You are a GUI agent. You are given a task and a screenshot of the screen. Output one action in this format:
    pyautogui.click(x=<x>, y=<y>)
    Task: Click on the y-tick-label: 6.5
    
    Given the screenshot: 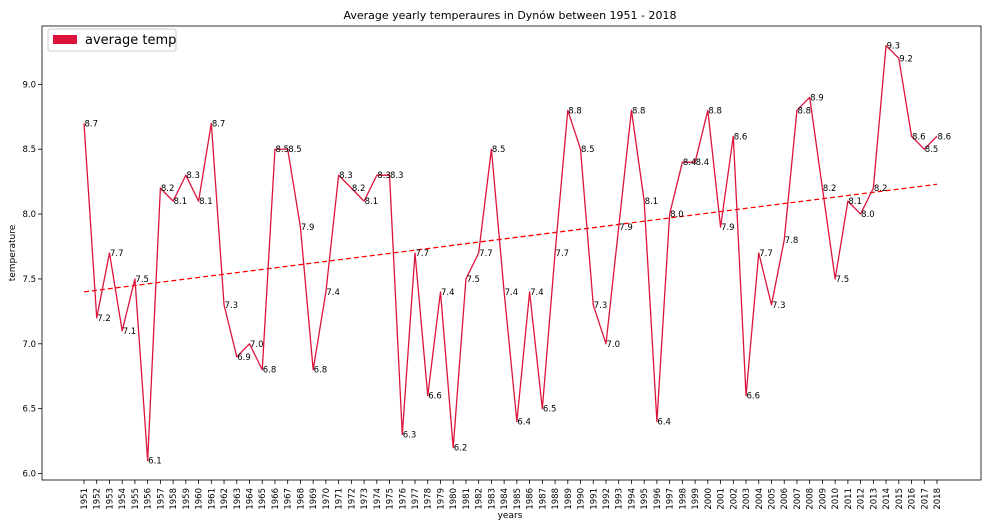 What is the action you would take?
    pyautogui.click(x=29, y=410)
    